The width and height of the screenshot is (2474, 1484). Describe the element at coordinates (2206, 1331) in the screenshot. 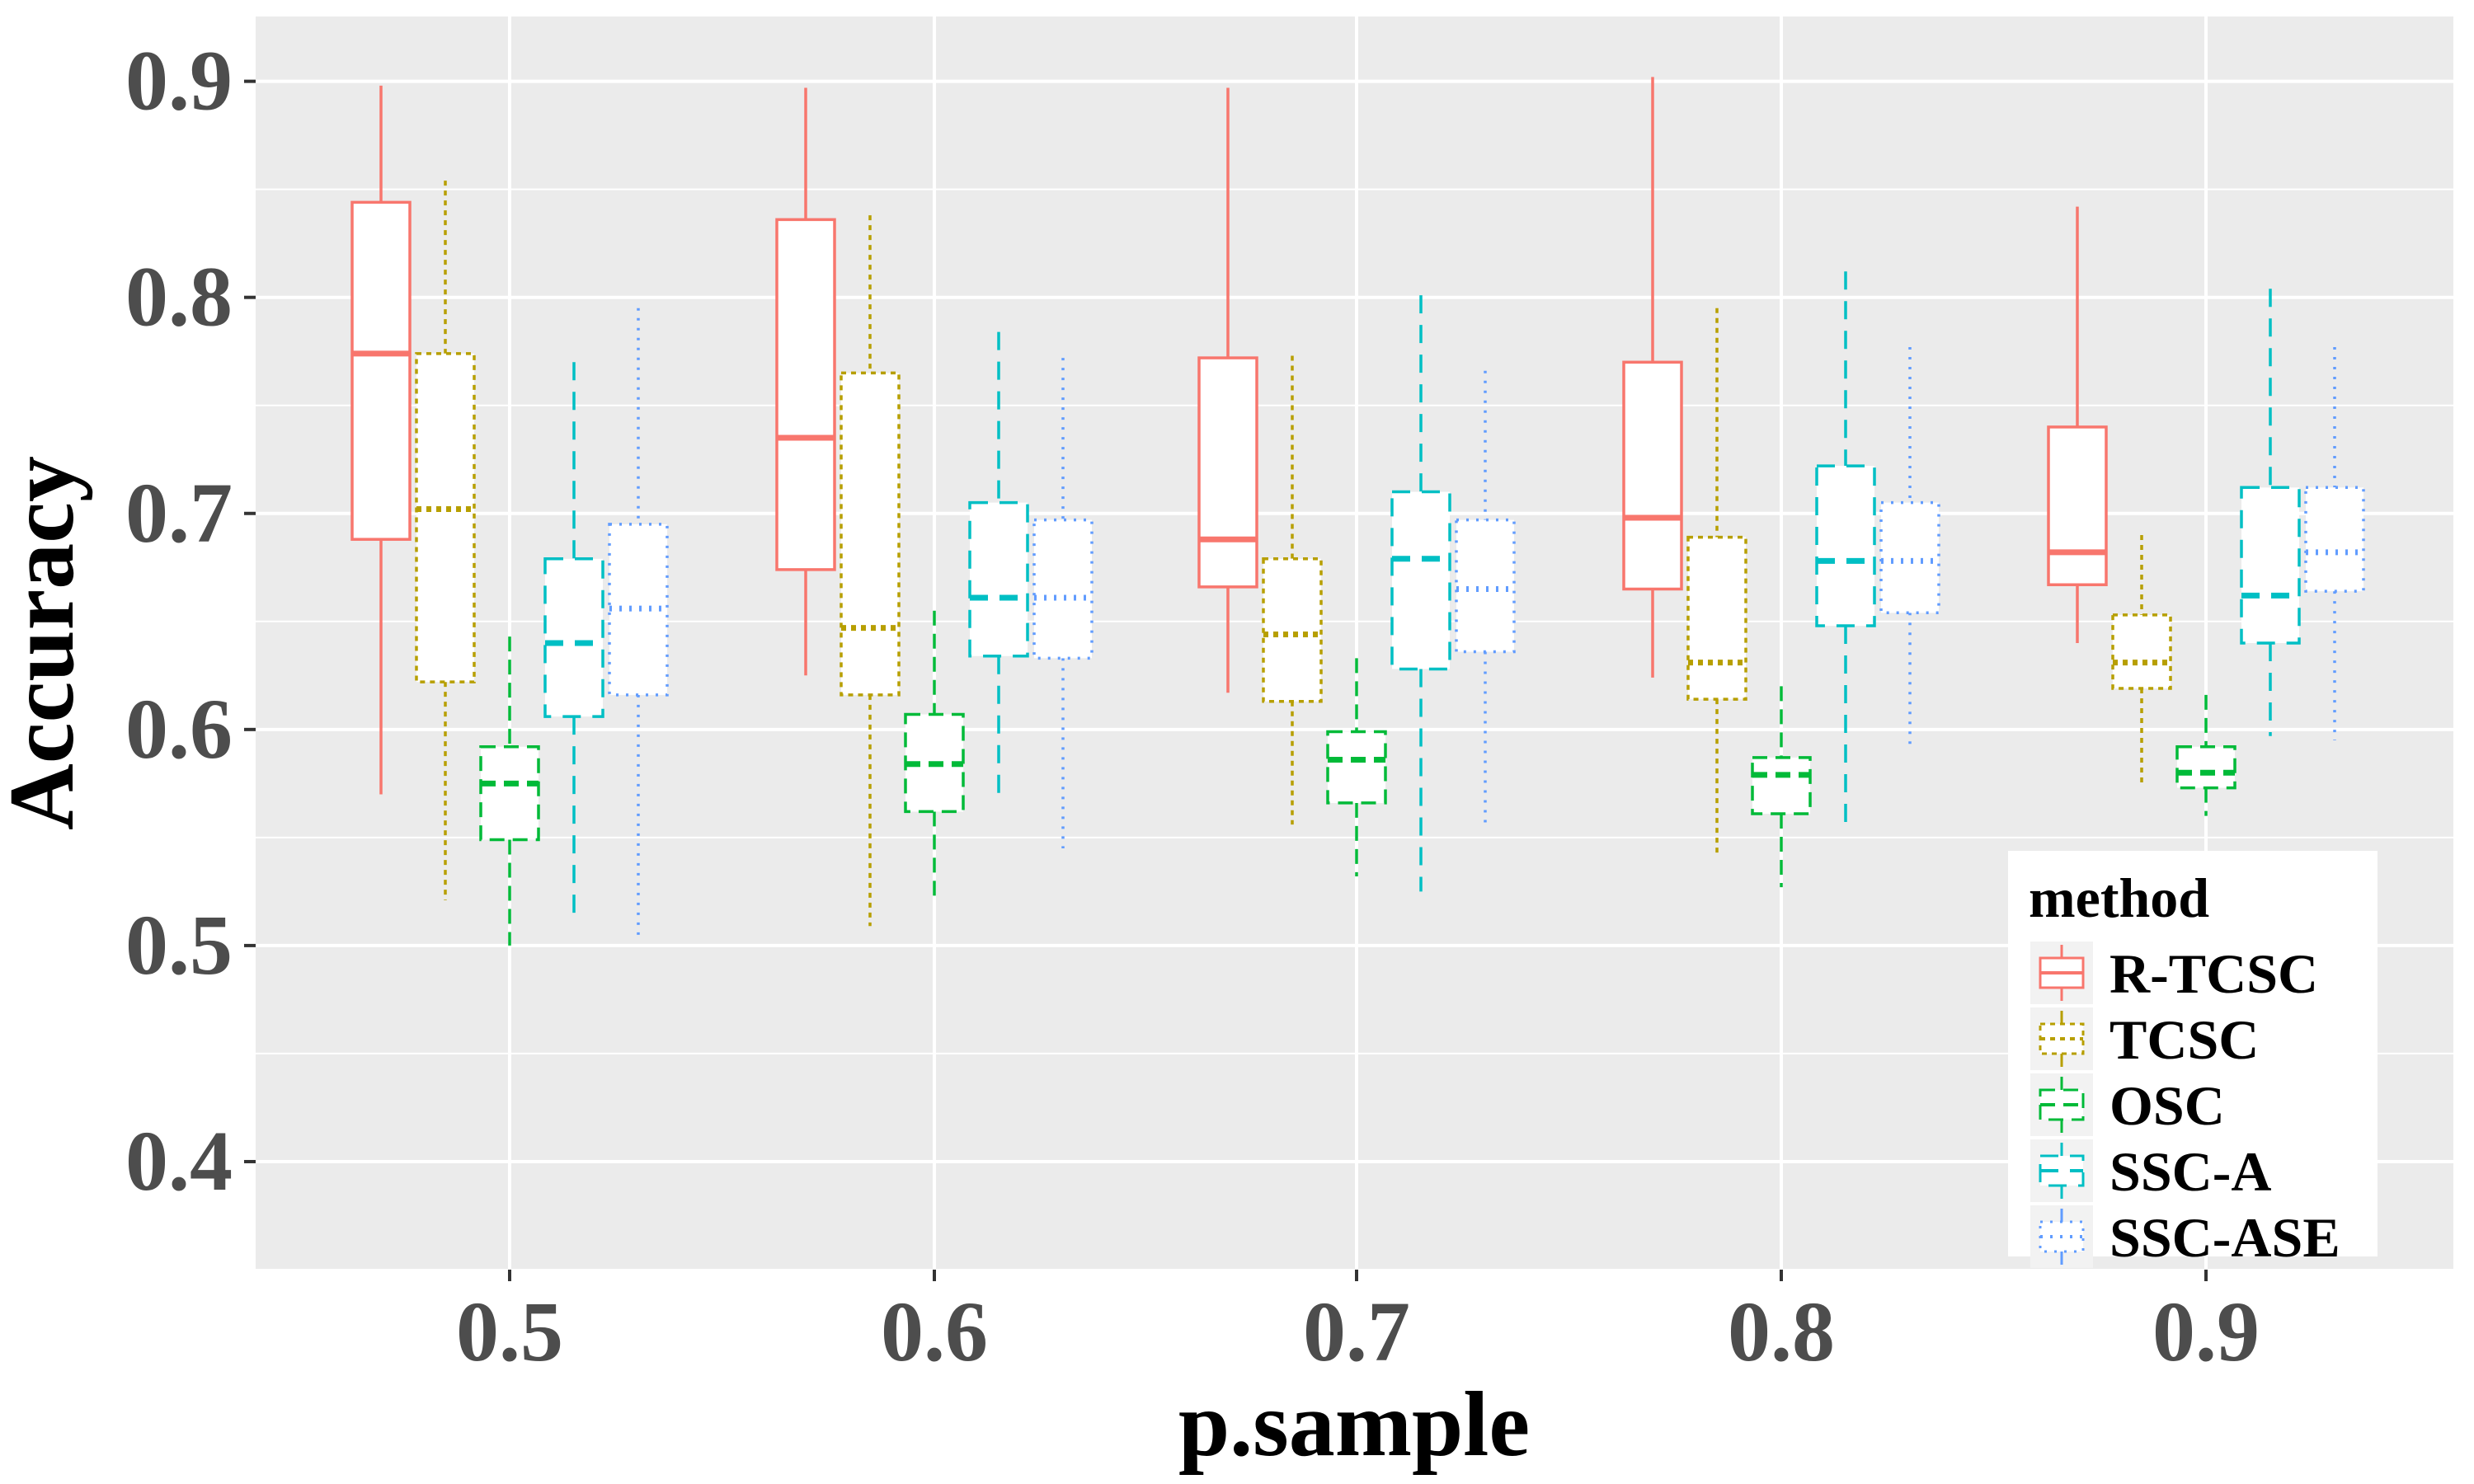

I see `x-tick-label: 0.9` at that location.